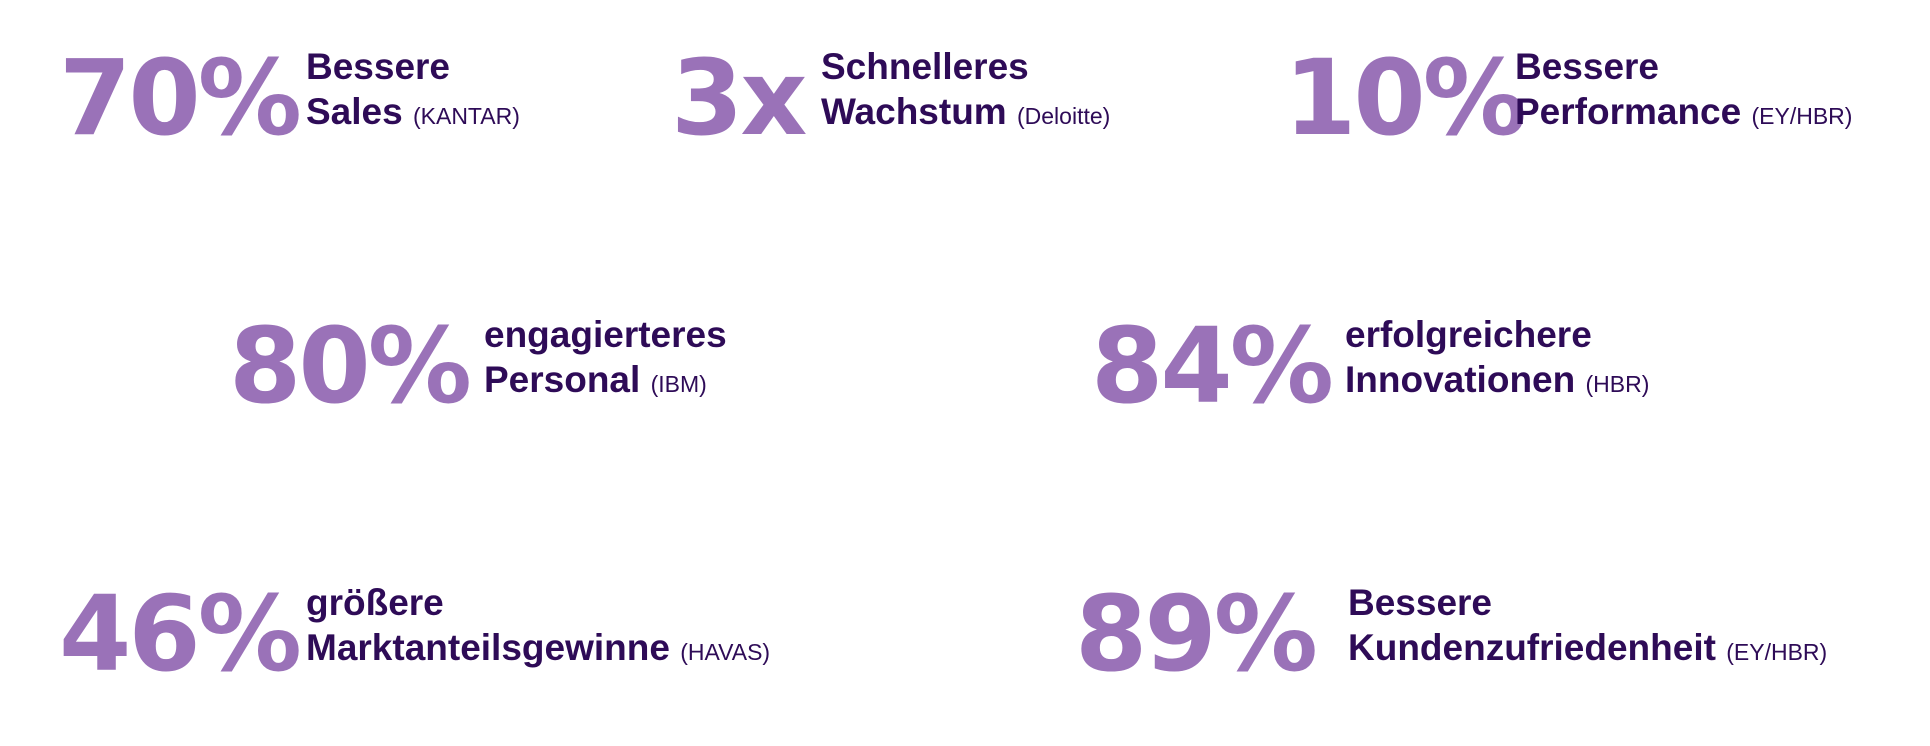 This screenshot has height=746, width=1930. What do you see at coordinates (1196, 634) in the screenshot?
I see `stat-number: 89%` at bounding box center [1196, 634].